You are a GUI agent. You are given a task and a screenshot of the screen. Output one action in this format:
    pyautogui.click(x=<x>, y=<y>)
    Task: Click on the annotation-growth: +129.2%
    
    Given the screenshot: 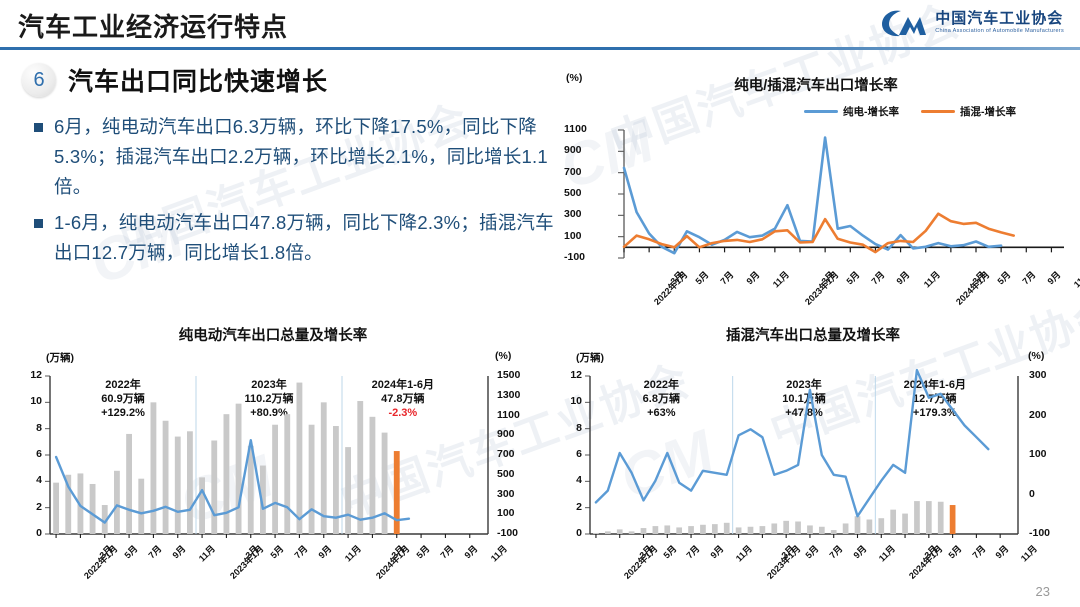 What is the action you would take?
    pyautogui.click(x=123, y=413)
    